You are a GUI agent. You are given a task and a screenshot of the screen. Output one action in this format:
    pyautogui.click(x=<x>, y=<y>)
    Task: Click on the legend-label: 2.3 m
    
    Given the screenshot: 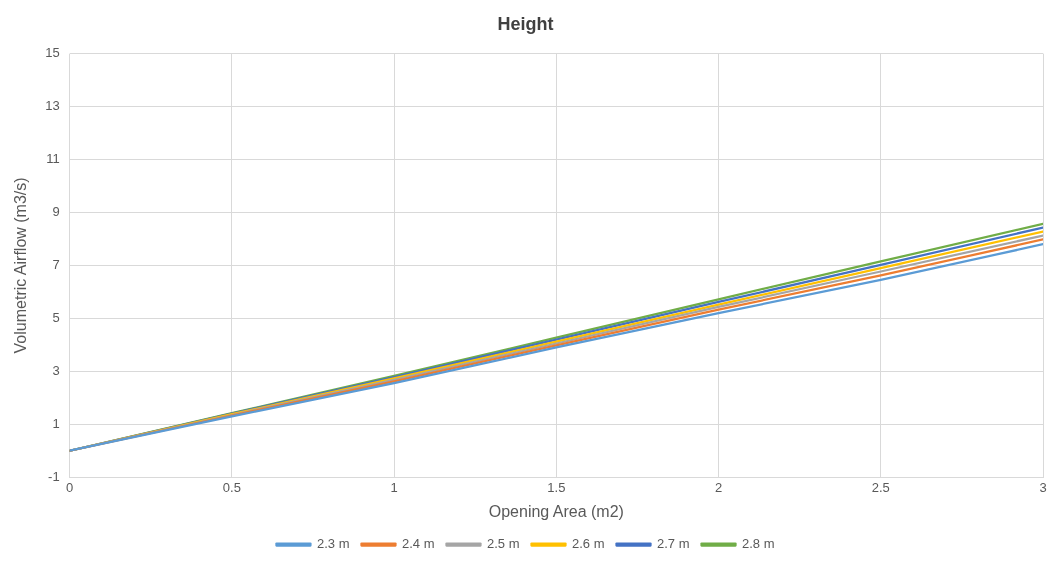 What is the action you would take?
    pyautogui.click(x=333, y=544)
    